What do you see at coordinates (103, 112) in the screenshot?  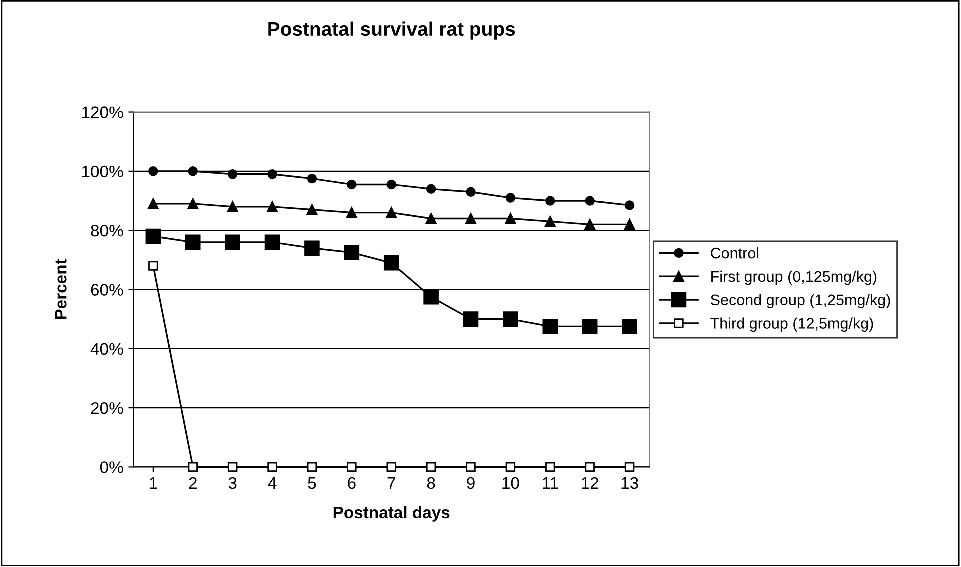 I see `y-tick-label: 120%` at bounding box center [103, 112].